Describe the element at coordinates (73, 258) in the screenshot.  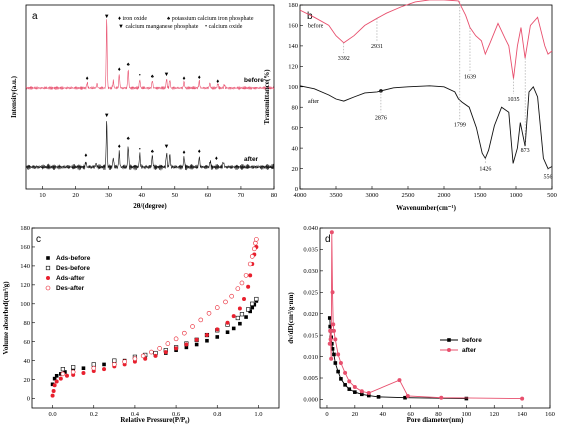
I see `legend-label: Ads-before` at that location.